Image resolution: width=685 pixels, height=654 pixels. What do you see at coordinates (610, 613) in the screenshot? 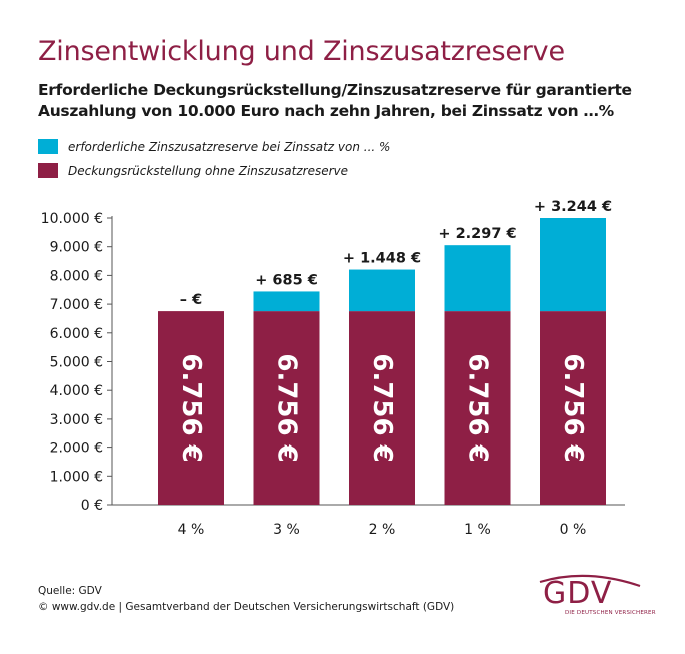
I see `gdv-logo-subtext: DIE DEUTSCHEN VERSICHERER` at bounding box center [610, 613].